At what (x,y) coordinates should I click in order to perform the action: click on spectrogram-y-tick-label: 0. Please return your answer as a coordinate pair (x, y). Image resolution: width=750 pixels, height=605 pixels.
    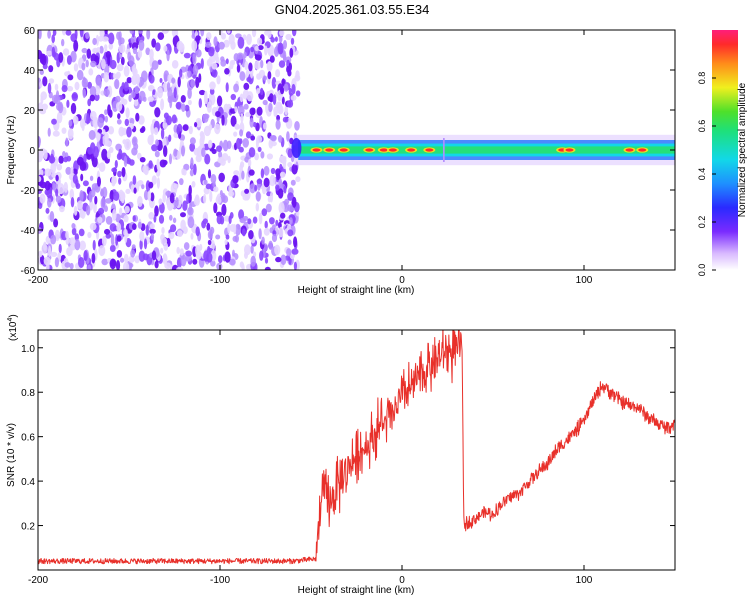
    Looking at the image, I should click on (32, 151).